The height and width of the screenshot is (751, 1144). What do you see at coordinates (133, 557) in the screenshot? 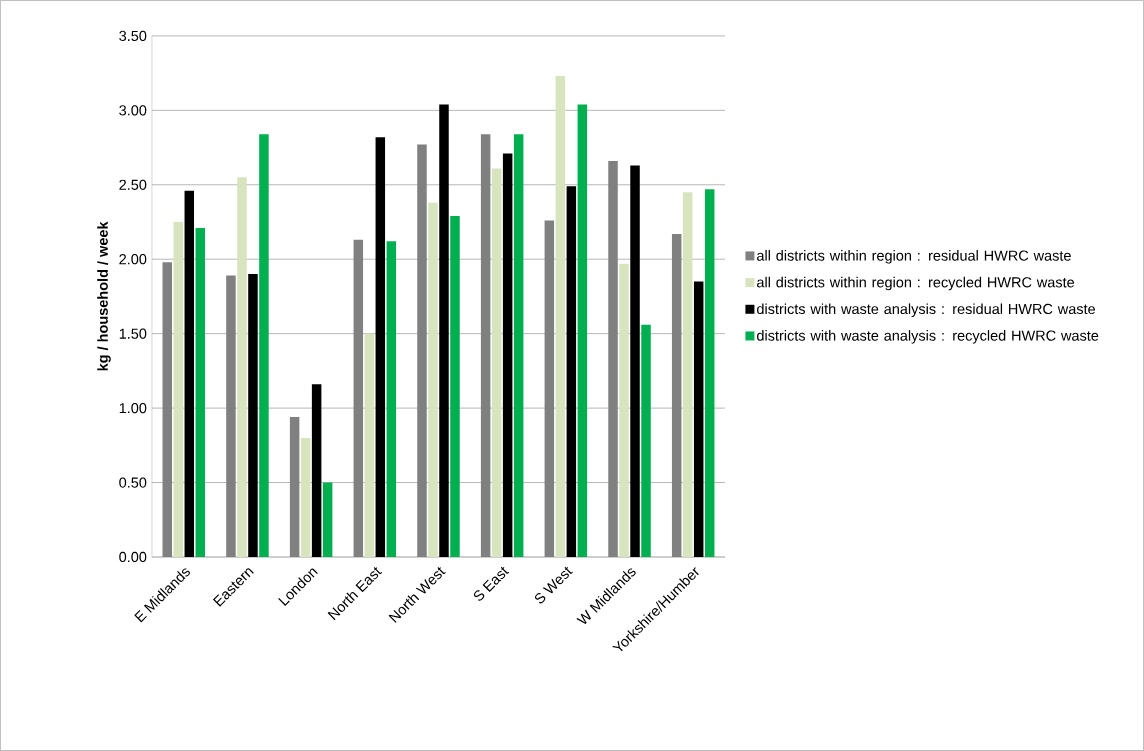
I see `y-tick-label: 0.00` at bounding box center [133, 557].